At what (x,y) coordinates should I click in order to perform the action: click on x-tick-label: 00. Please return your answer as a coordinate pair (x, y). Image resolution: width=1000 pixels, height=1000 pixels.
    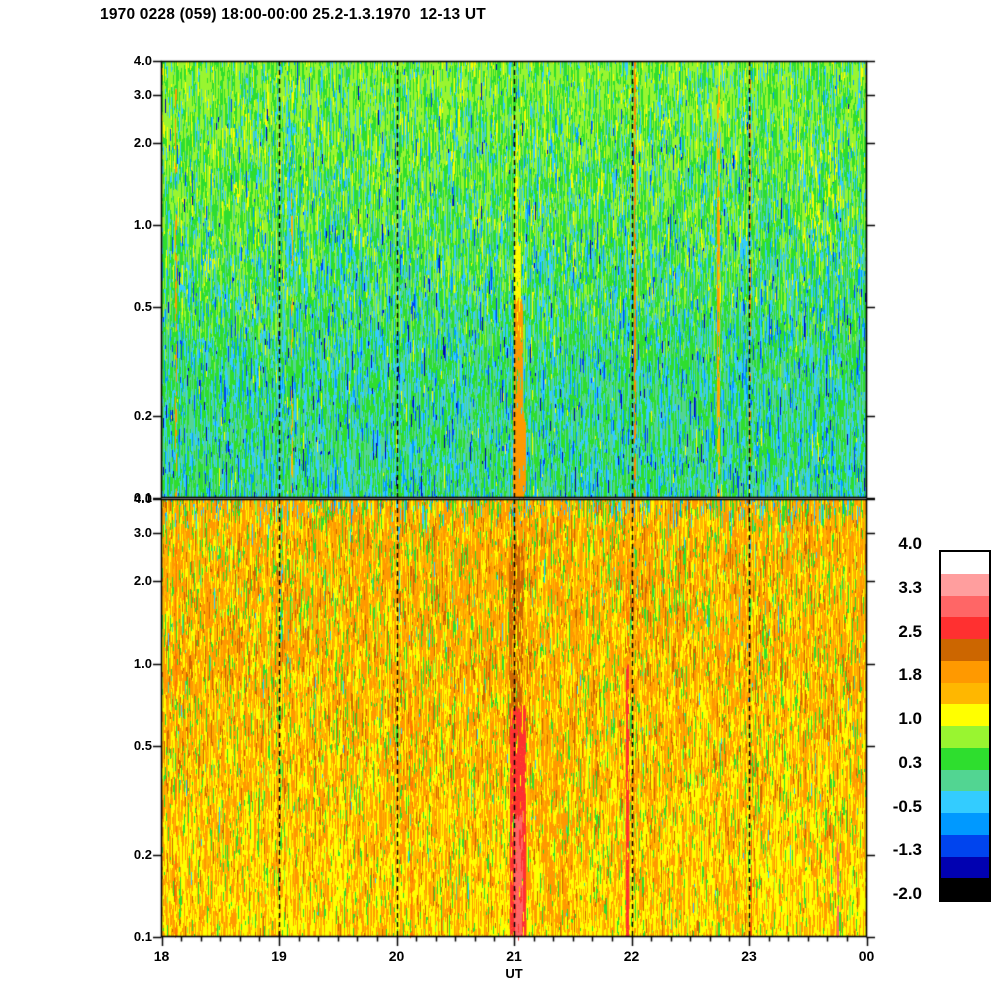
    Looking at the image, I should click on (866, 956).